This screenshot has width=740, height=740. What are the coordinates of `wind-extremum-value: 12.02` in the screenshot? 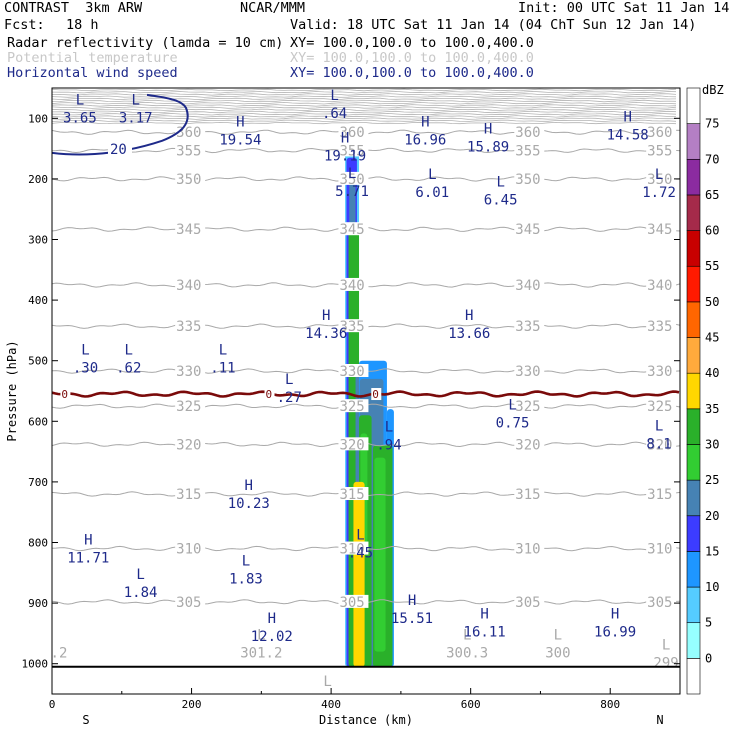 It's located at (272, 637).